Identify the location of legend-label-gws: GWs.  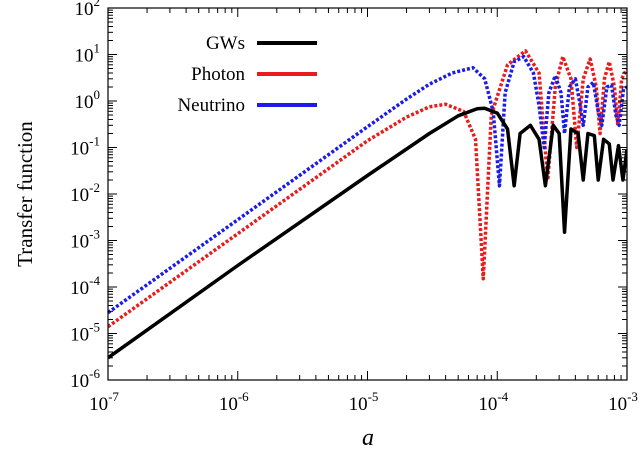
(225, 43).